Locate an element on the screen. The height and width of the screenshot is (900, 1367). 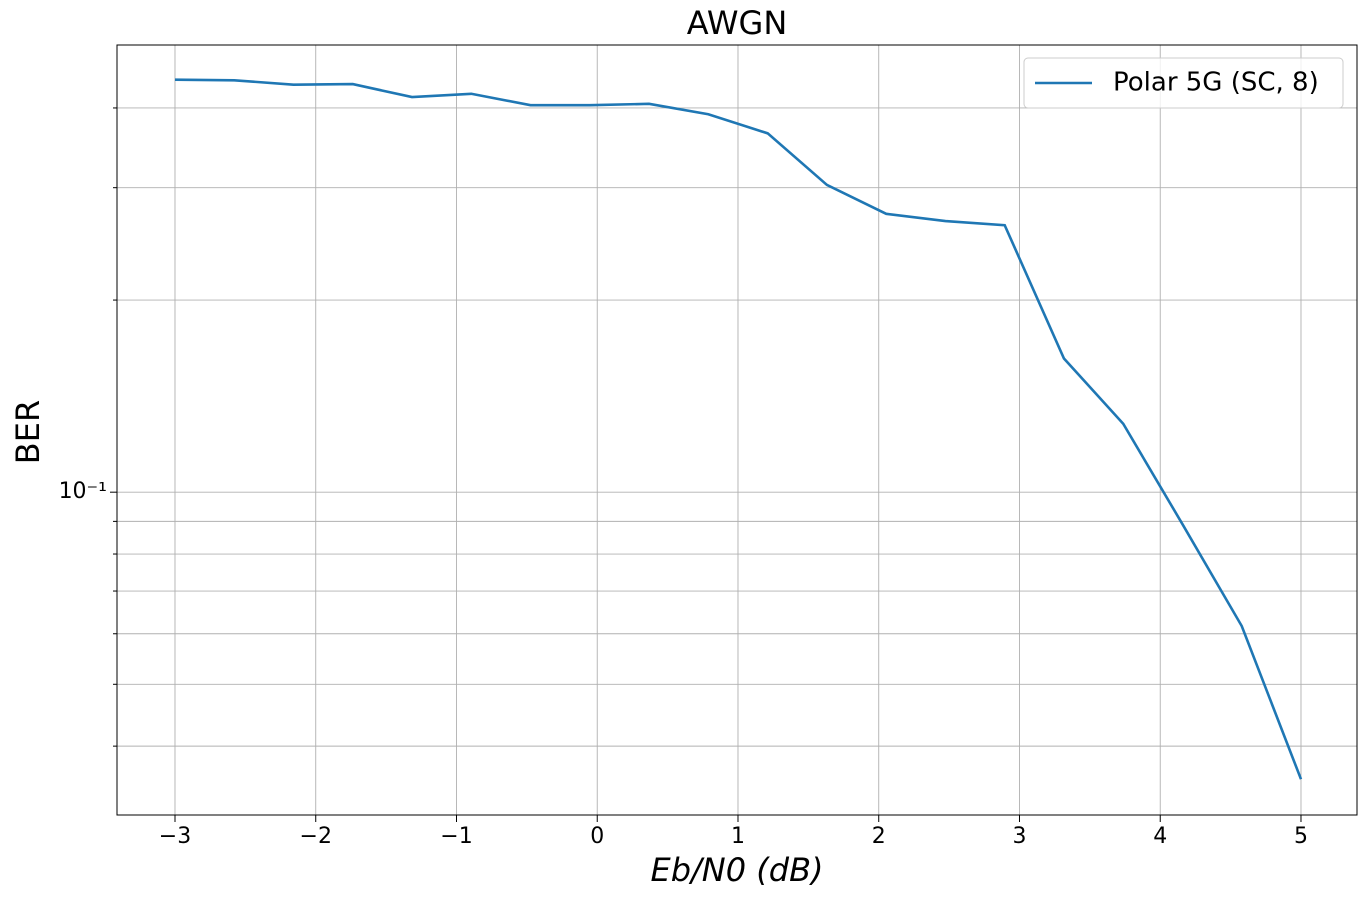
x-tick-label: −1 is located at coordinates (456, 836).